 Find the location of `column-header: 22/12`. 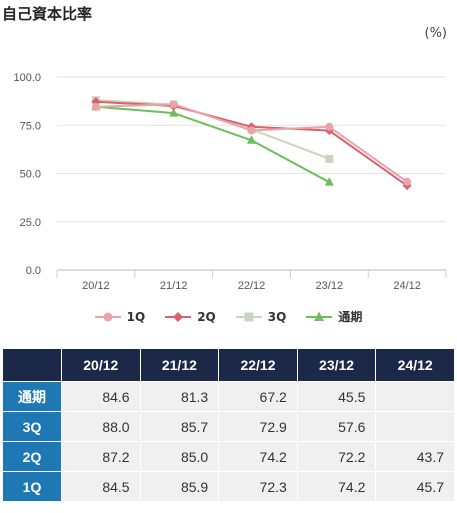

column-header: 22/12 is located at coordinates (258, 365).